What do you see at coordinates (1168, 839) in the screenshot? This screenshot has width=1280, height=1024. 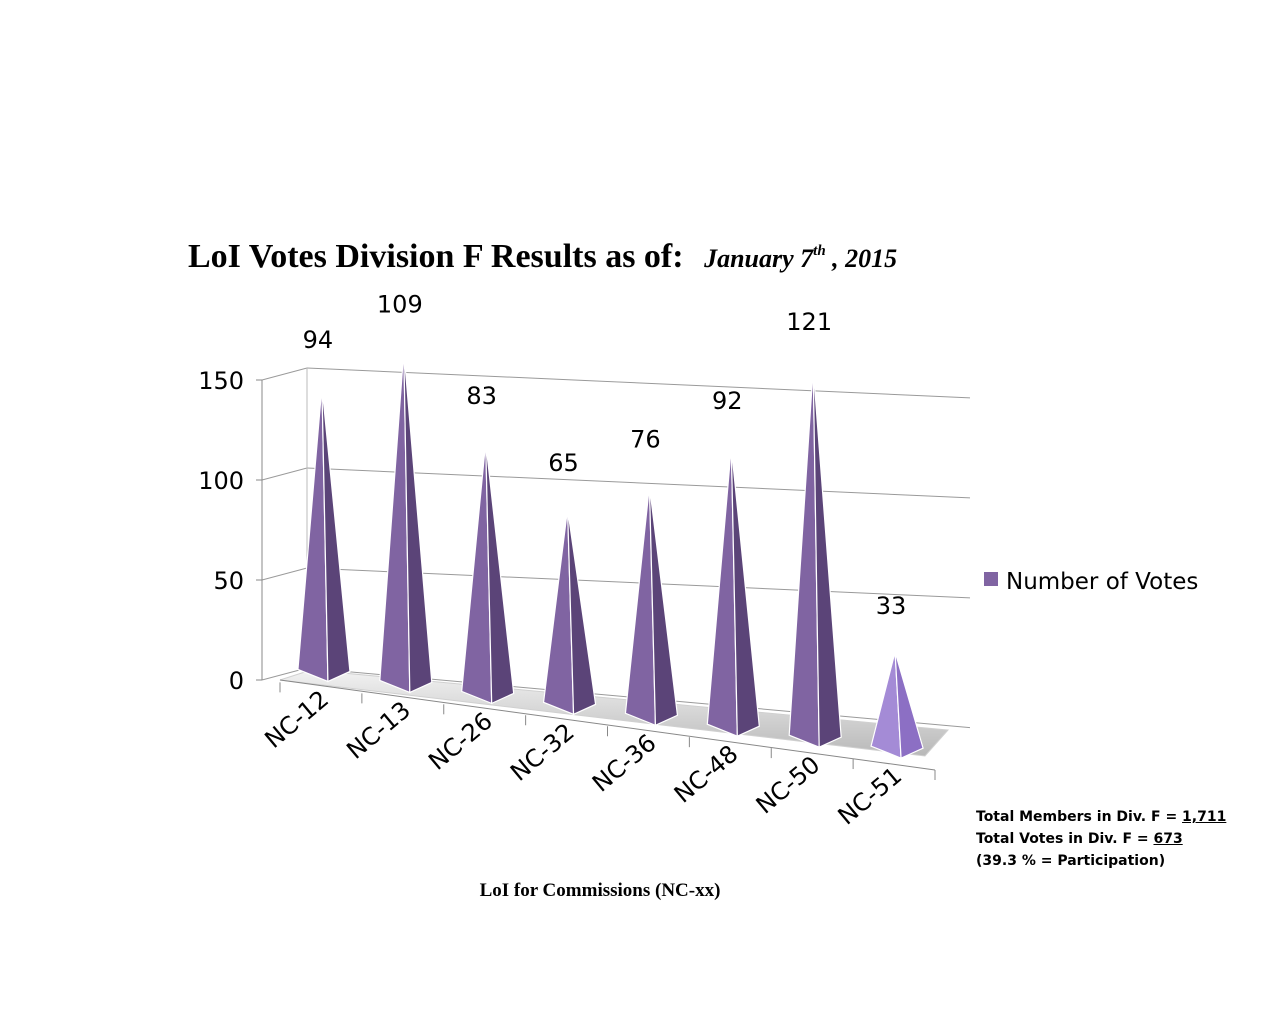 I see `votes-value: 673` at bounding box center [1168, 839].